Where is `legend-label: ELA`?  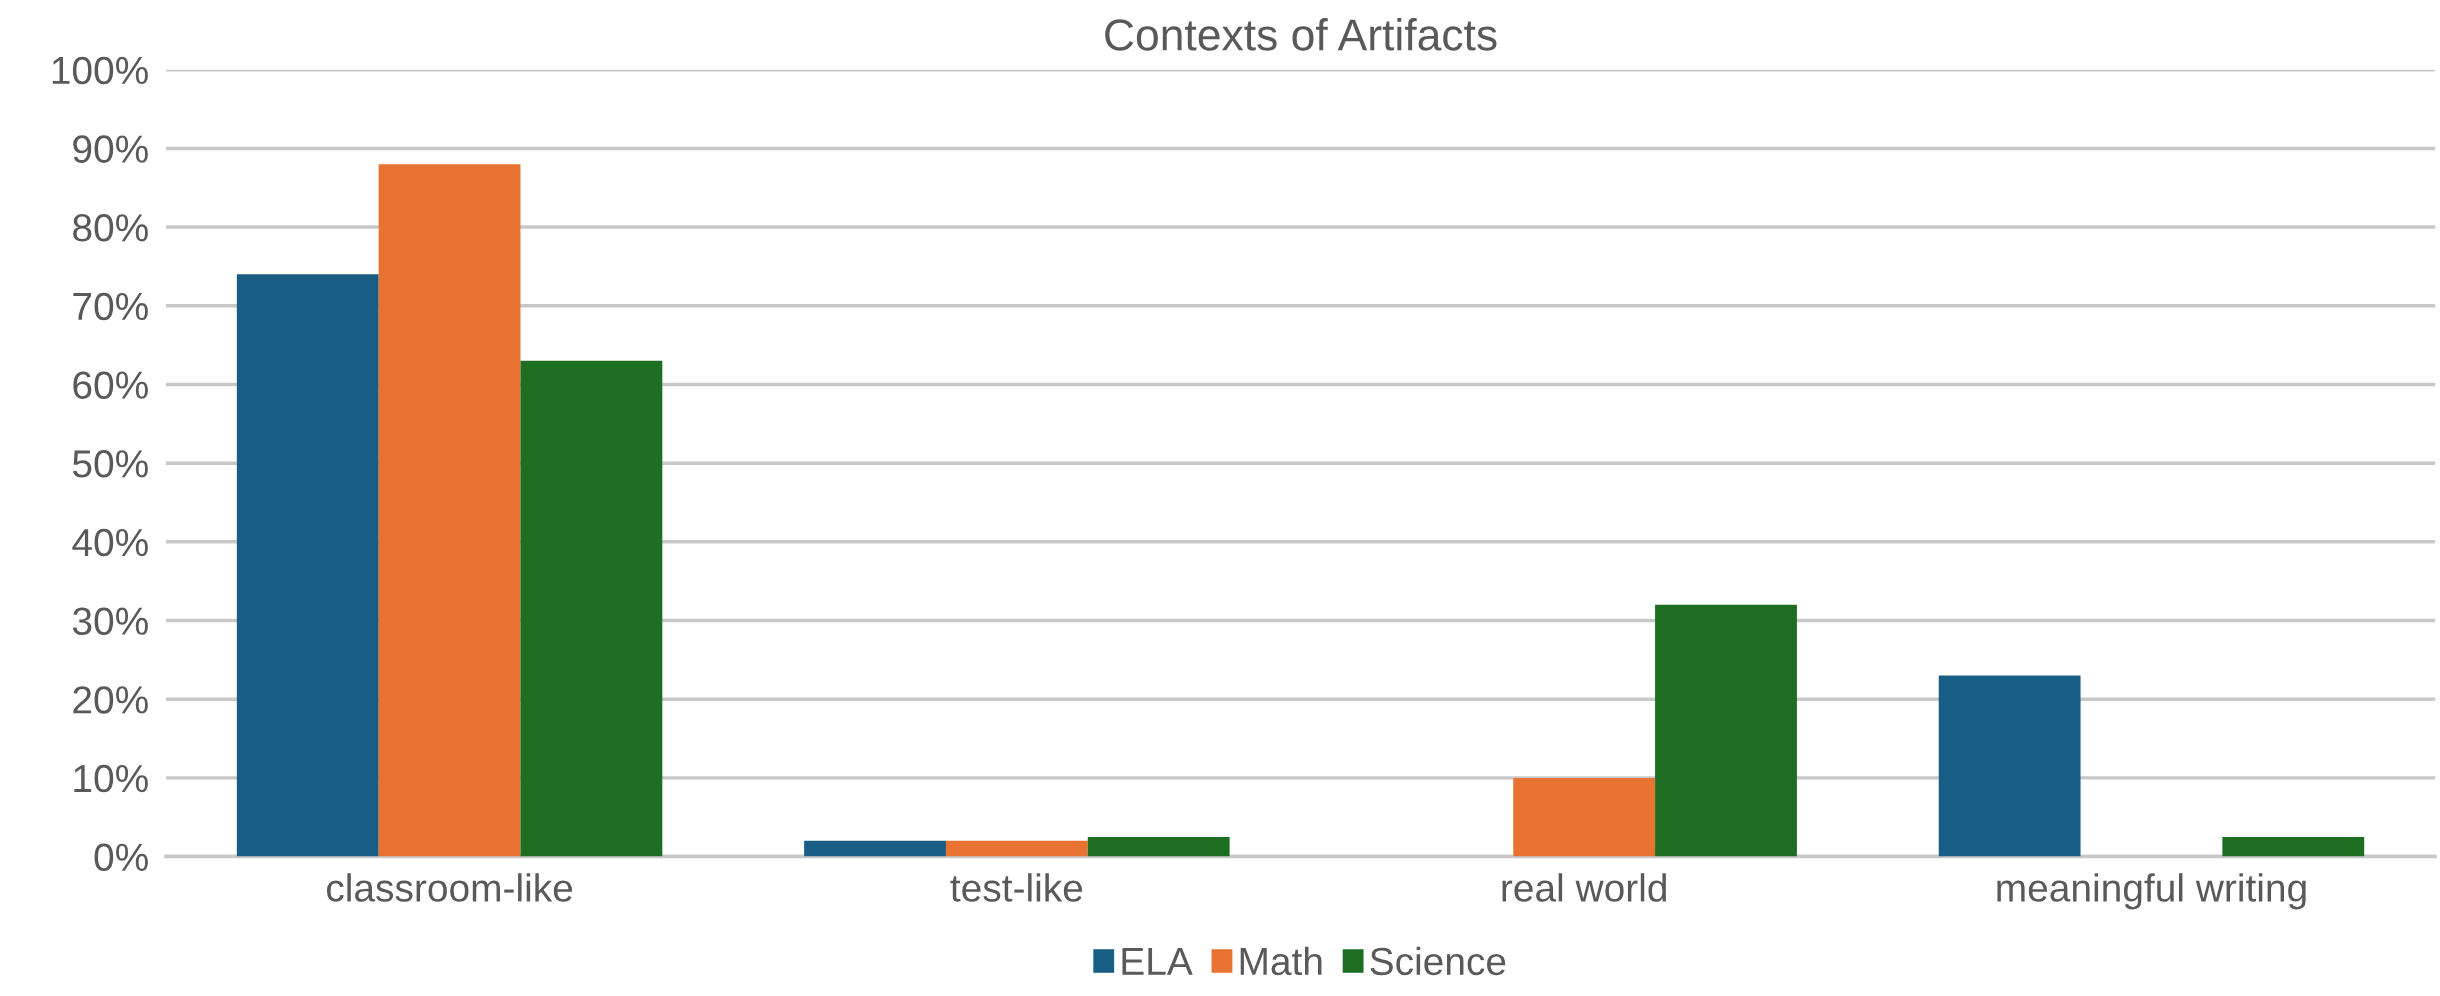
legend-label: ELA is located at coordinates (1157, 961).